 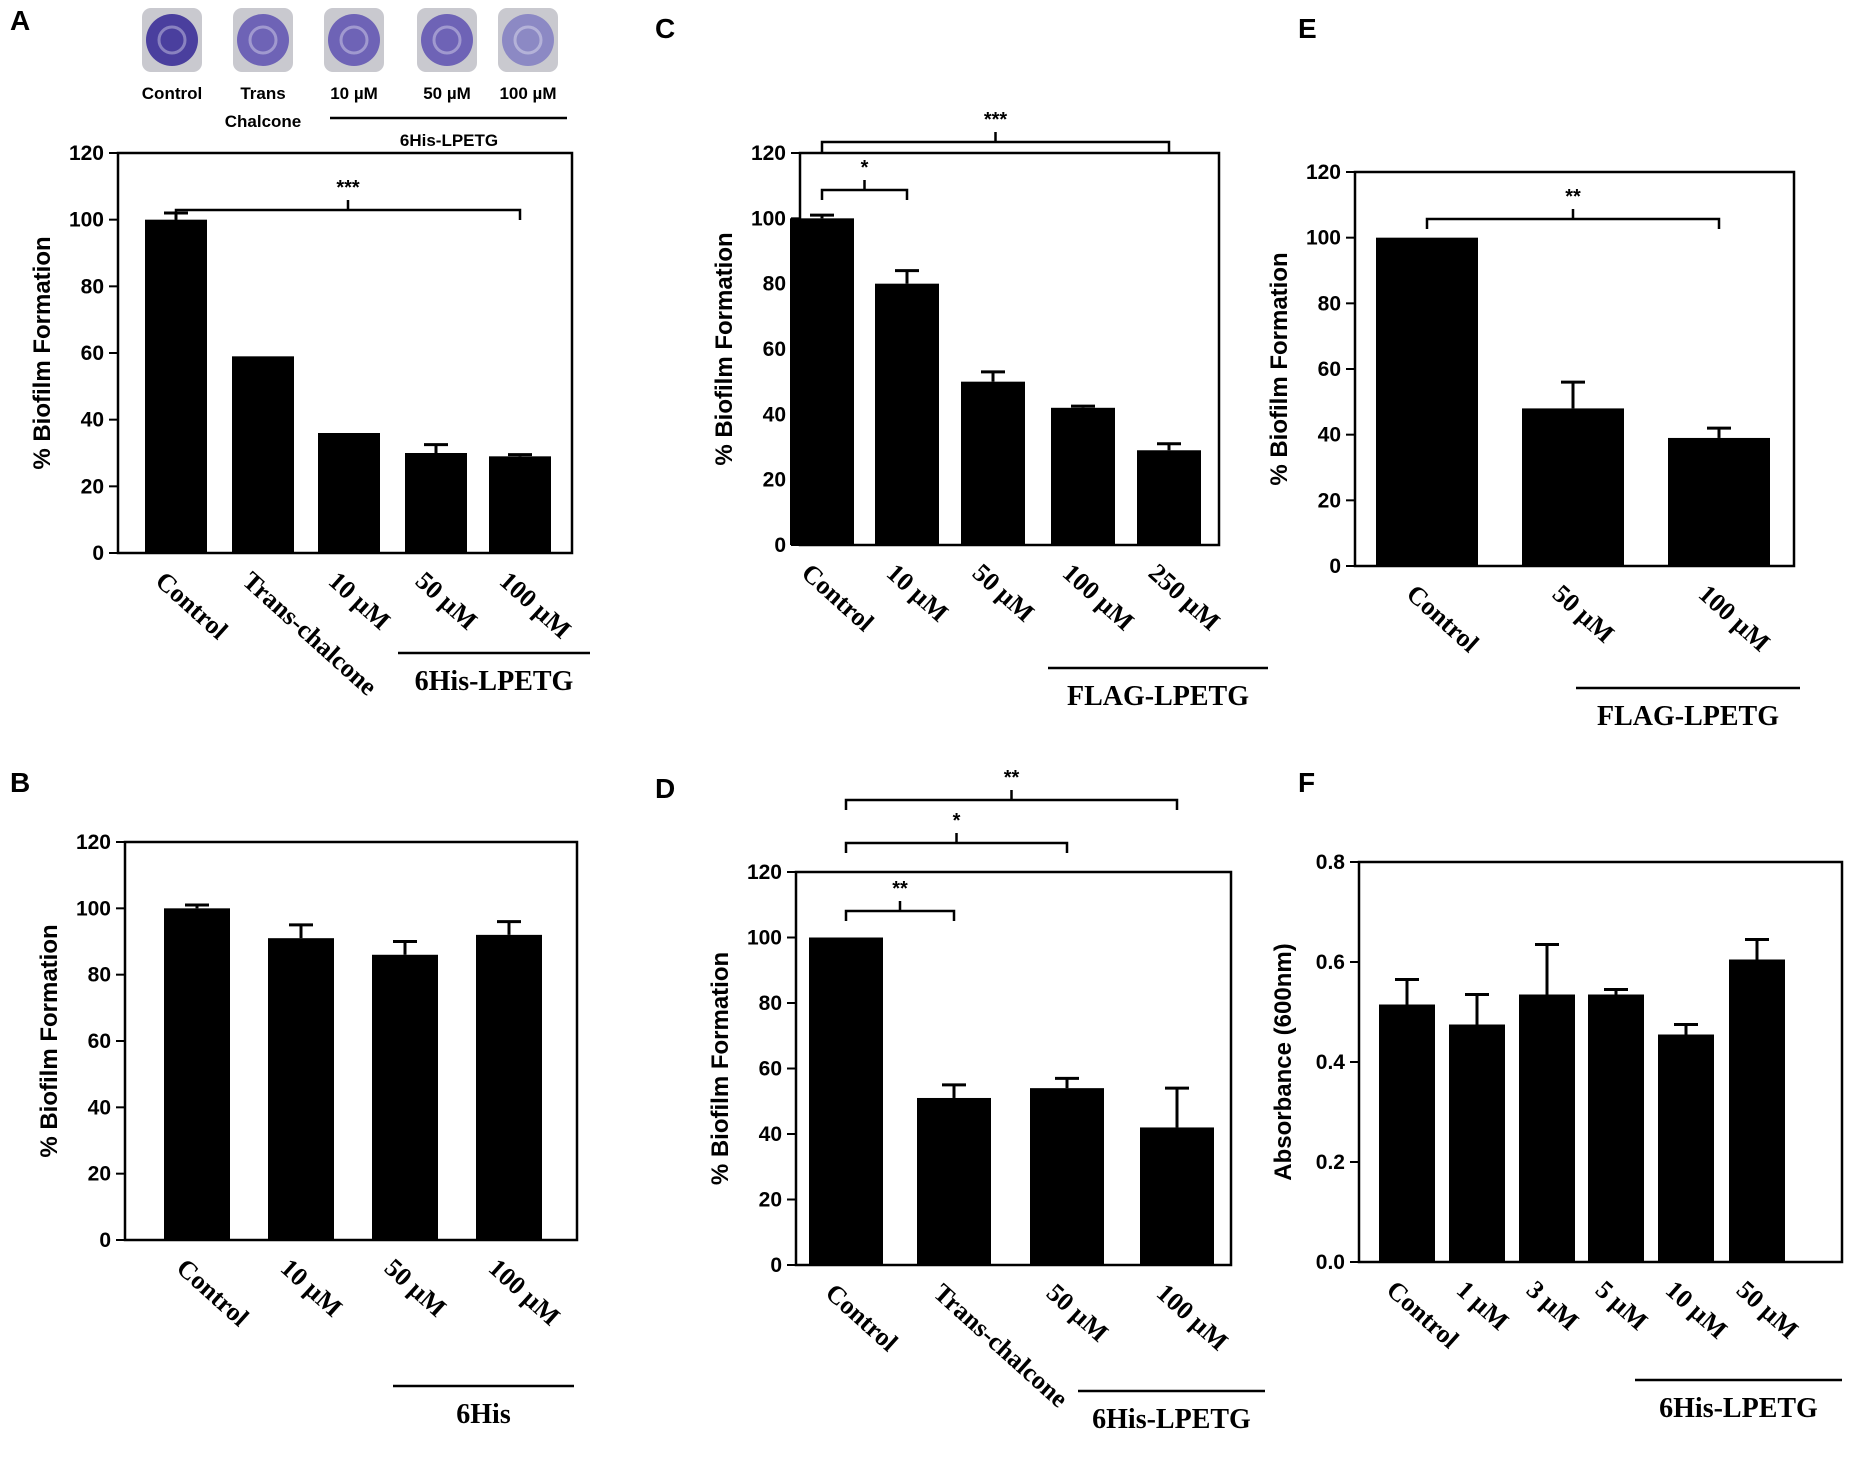 I want to click on panel-letter-f: F, so click(x=1306, y=782).